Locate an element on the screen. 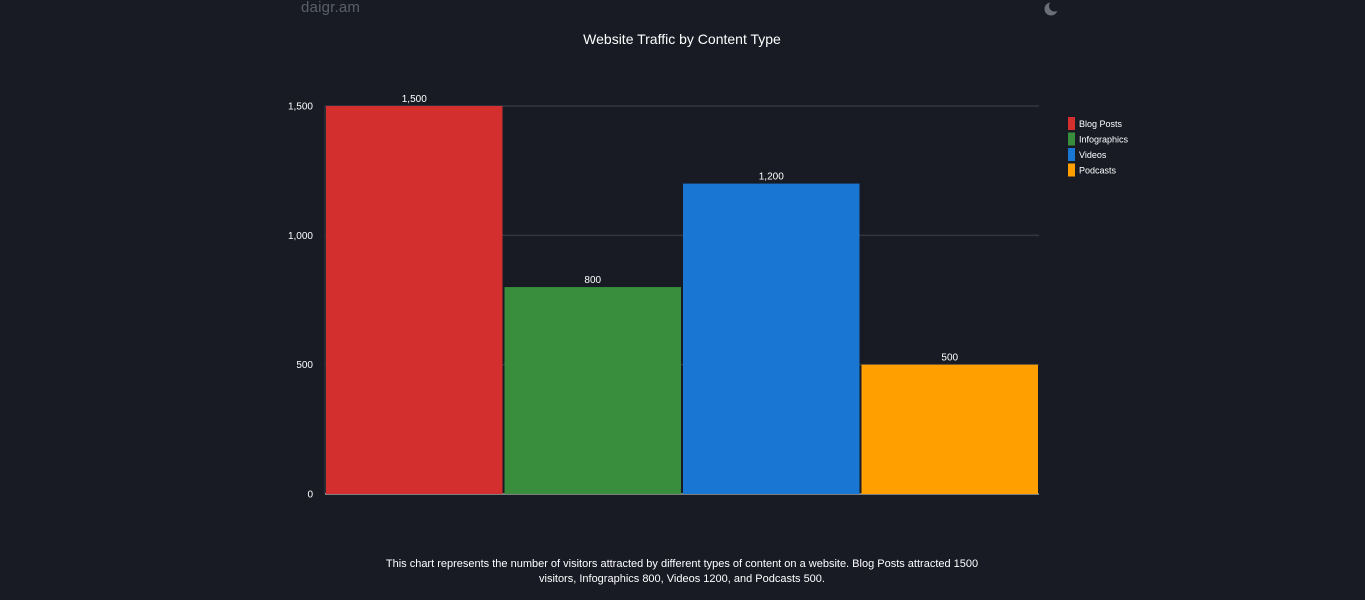 The height and width of the screenshot is (600, 1365). logo: daigr.am is located at coordinates (331, 8).